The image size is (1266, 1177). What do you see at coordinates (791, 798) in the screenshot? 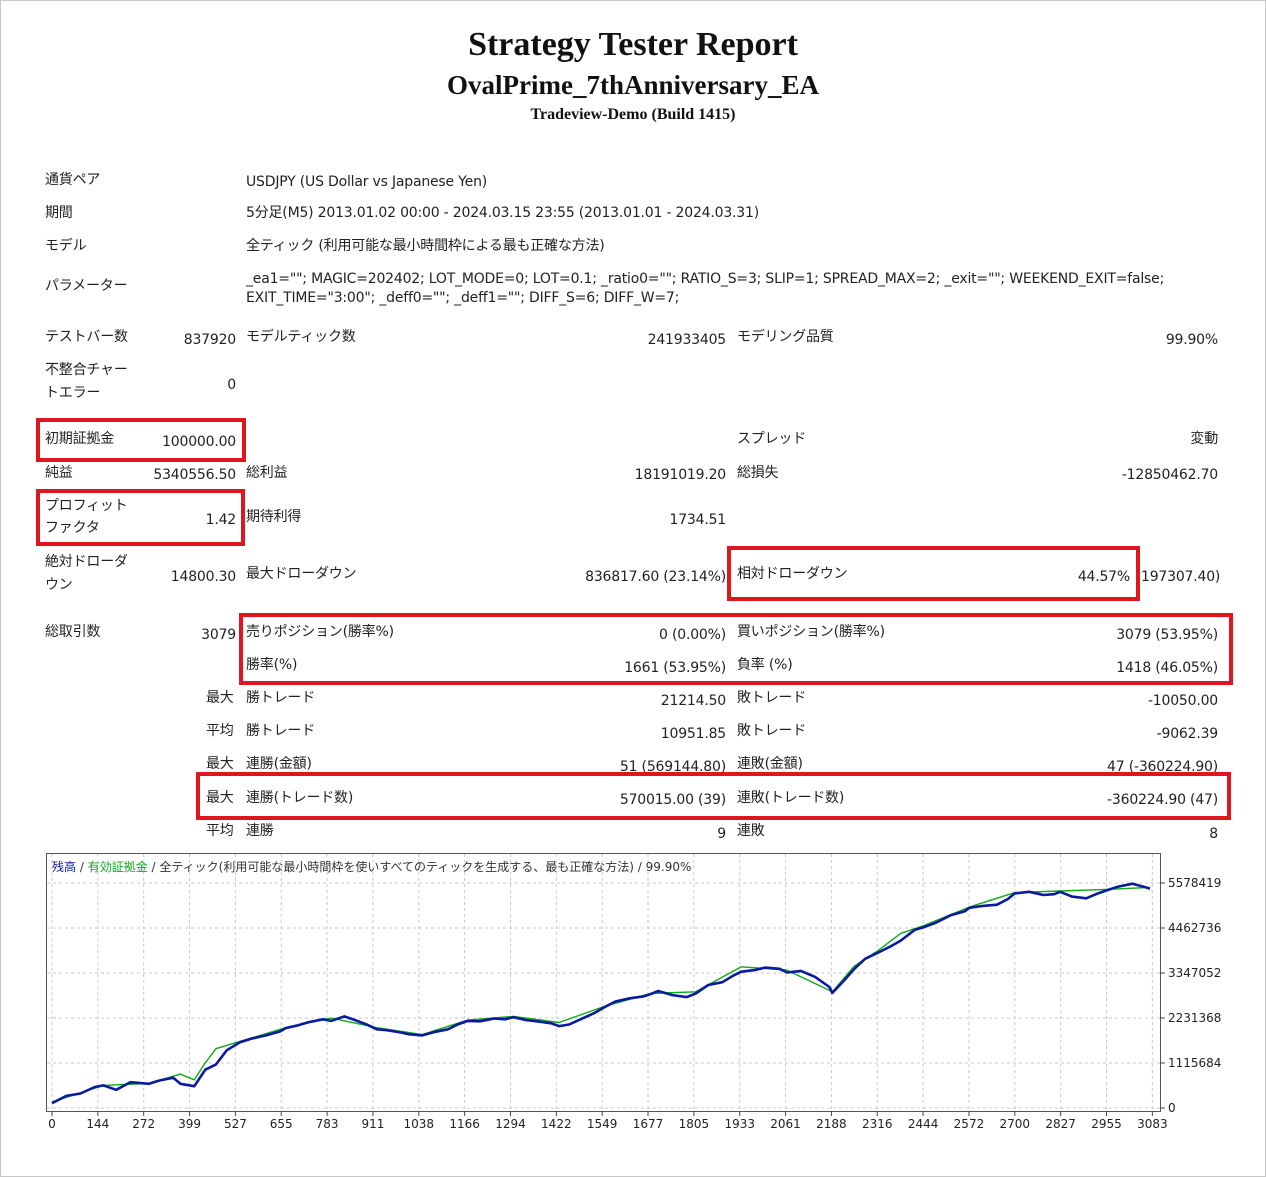
I see `max-cons-loss-cnt-label: 連敗(トレード数)` at bounding box center [791, 798].